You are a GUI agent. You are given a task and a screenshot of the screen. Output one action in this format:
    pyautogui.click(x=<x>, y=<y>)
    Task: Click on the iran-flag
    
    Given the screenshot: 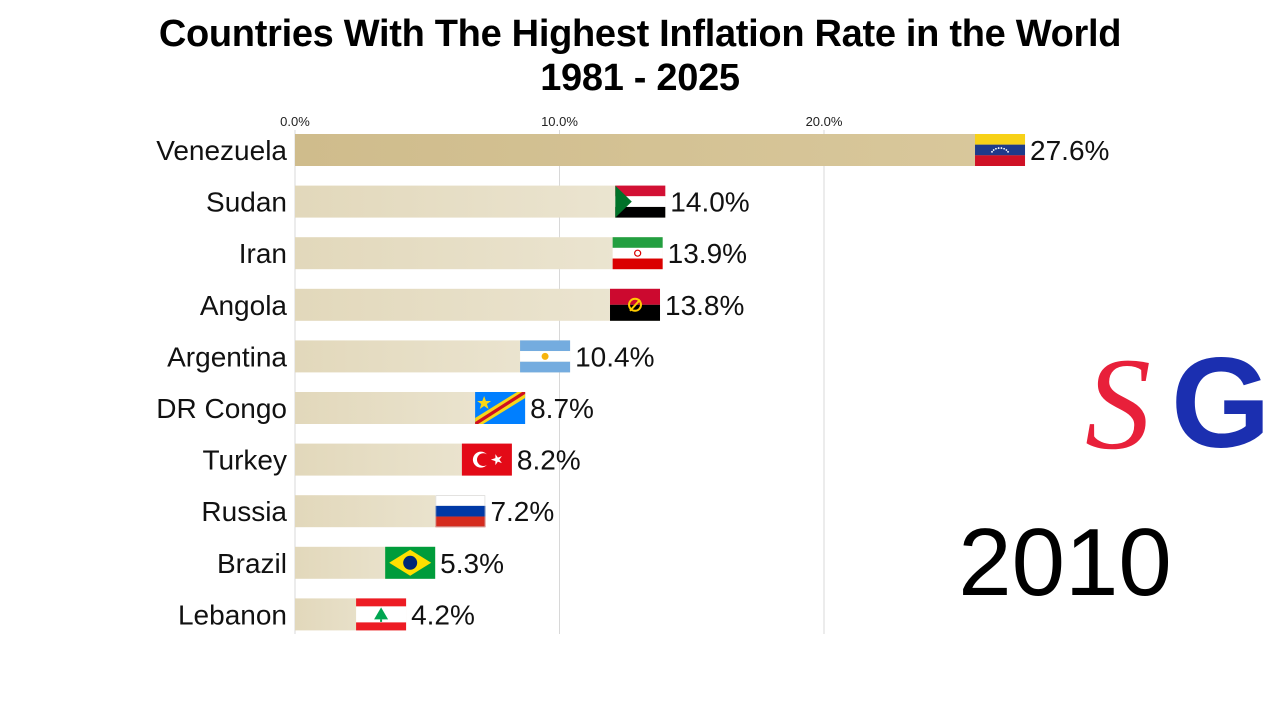 What is the action you would take?
    pyautogui.click(x=637, y=253)
    